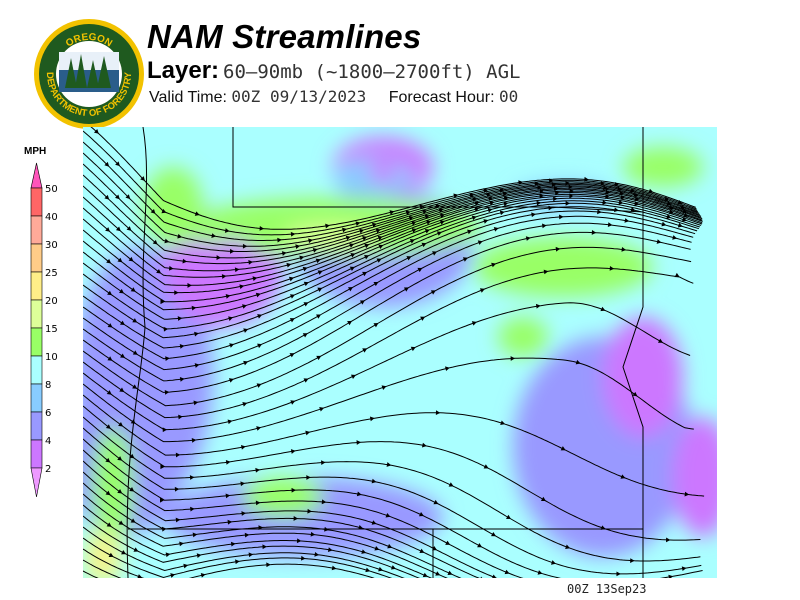  Describe the element at coordinates (48, 441) in the screenshot. I see `colorbar-tick-label: 4` at that location.